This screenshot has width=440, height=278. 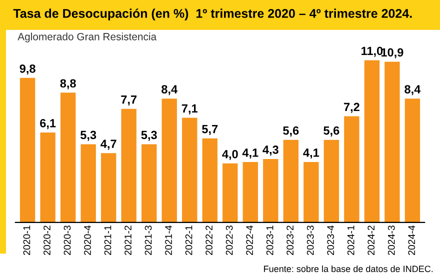 I want to click on x-tick-label: 2024-4, so click(x=412, y=240).